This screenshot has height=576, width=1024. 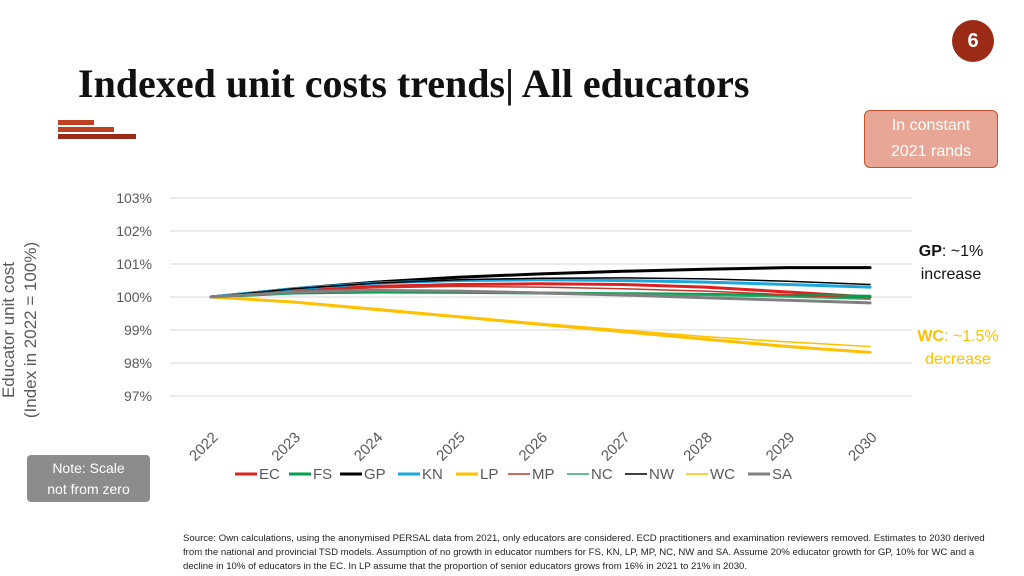 What do you see at coordinates (134, 297) in the screenshot?
I see `y-tick-label: 100%` at bounding box center [134, 297].